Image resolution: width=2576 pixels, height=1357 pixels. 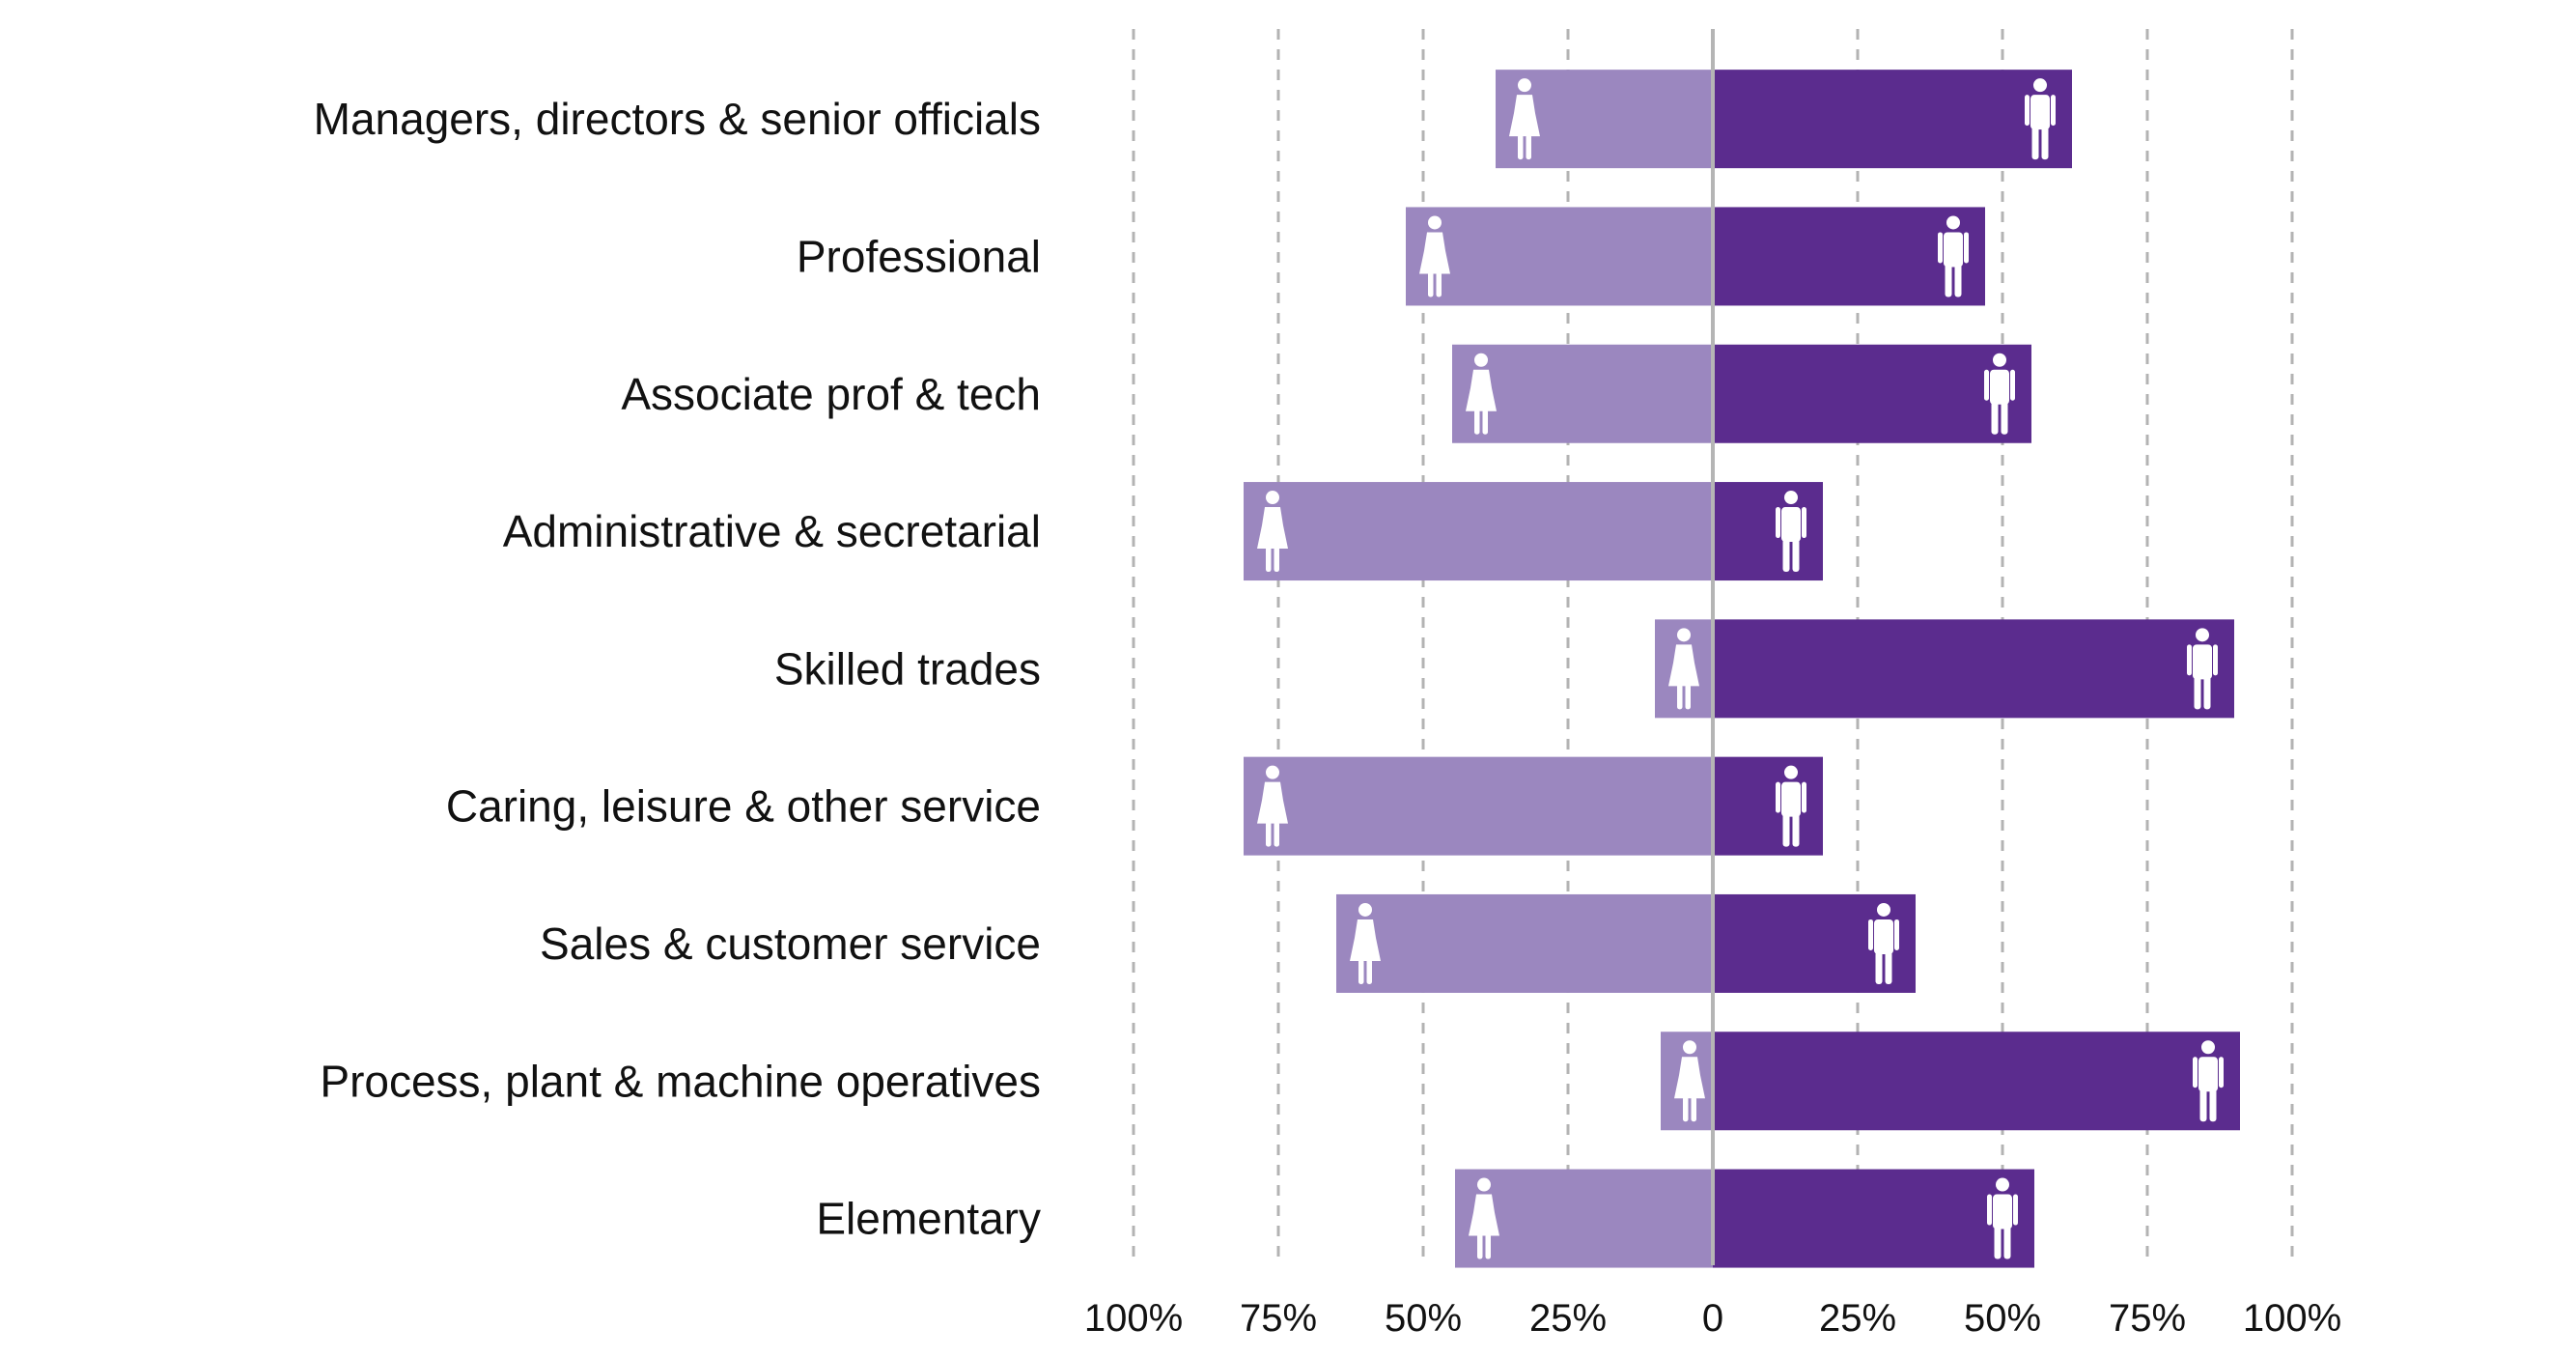 What do you see at coordinates (908, 668) in the screenshot?
I see `category-label: Skilled trades` at bounding box center [908, 668].